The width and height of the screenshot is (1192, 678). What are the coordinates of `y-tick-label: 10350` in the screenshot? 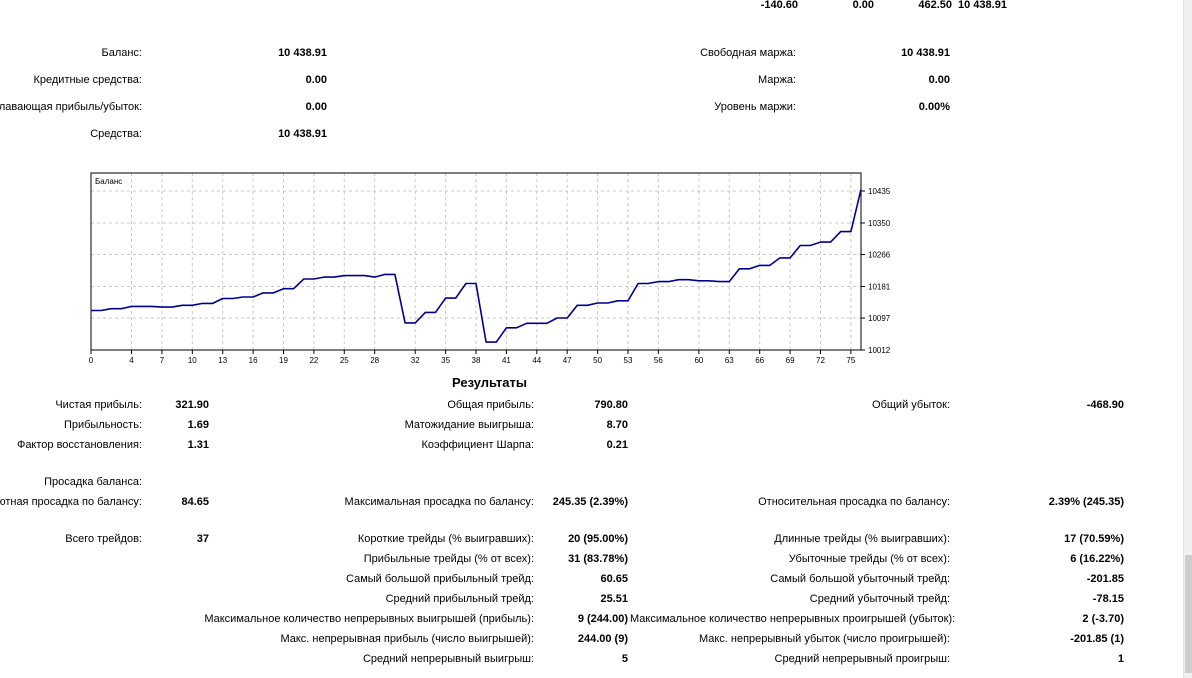 It's located at (879, 223).